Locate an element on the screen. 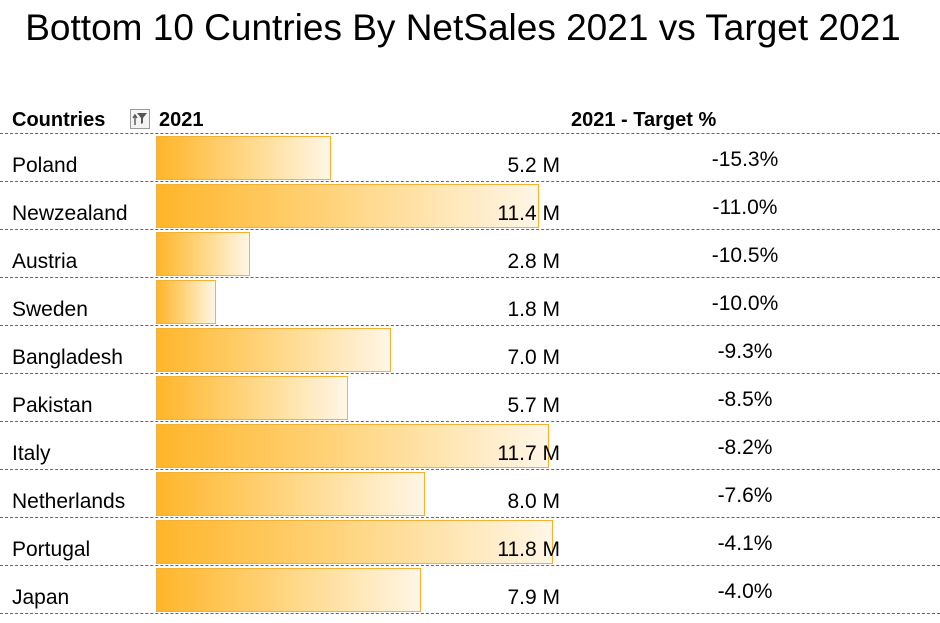  table-header: Countries 2021 2021 - Target % is located at coordinates (470, 119).